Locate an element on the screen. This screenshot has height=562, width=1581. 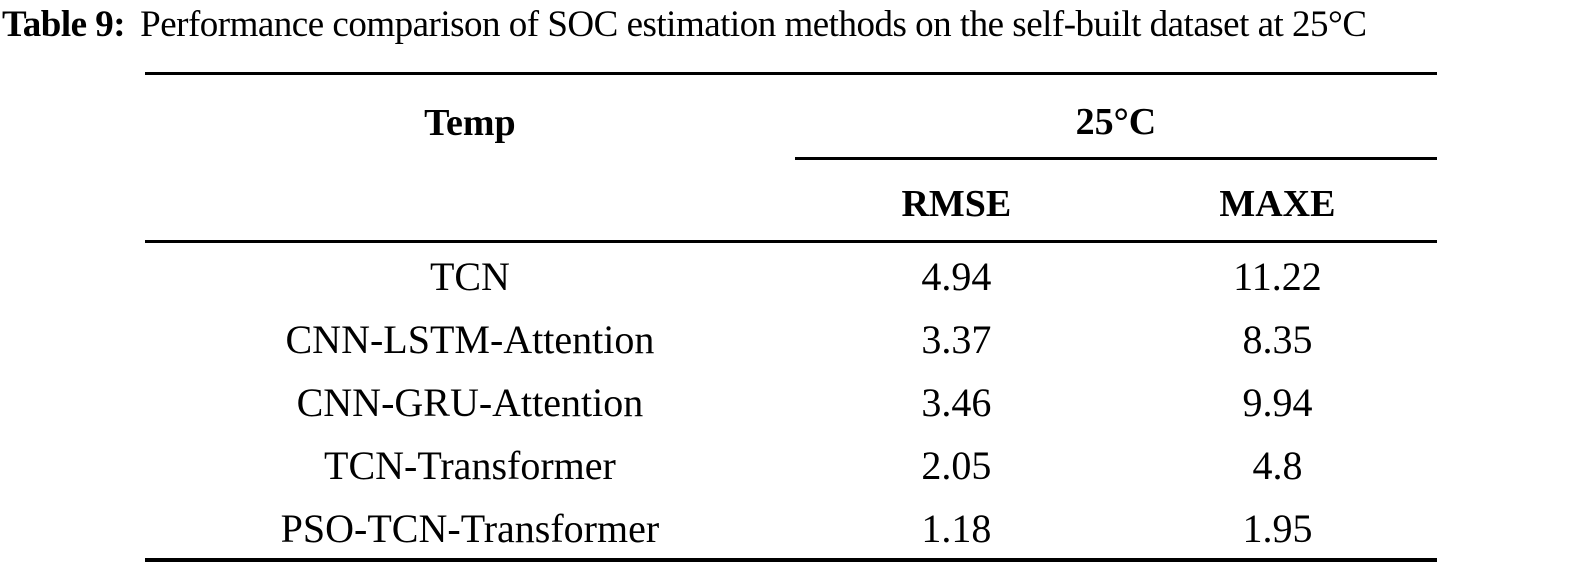
maxe-cell: 9.94 is located at coordinates (1277, 402).